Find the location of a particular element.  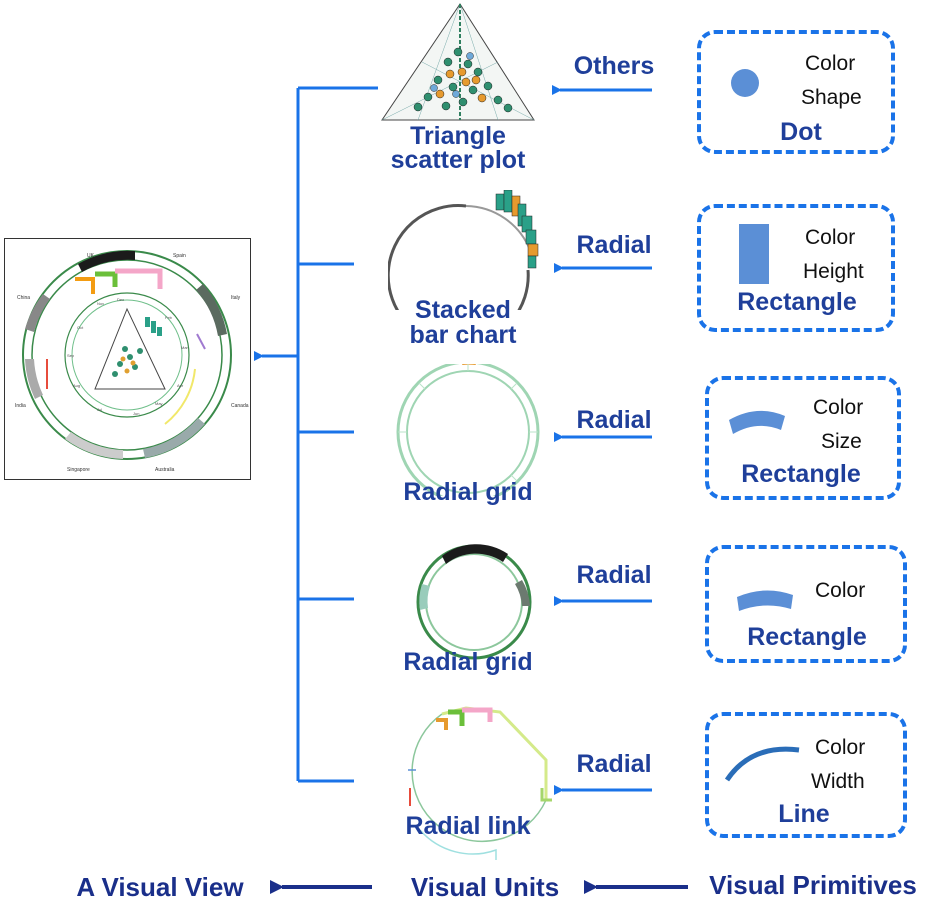

mini-month-label: Feb is located at coordinates (169, 317).